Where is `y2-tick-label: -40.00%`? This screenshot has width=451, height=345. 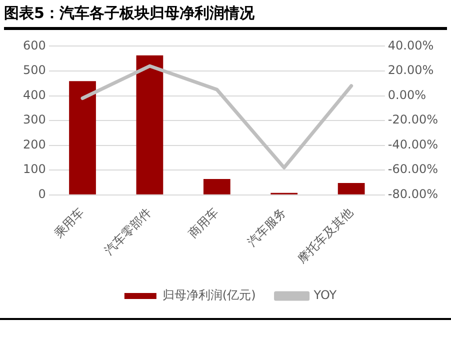 y2-tick-label: -40.00% is located at coordinates (413, 144).